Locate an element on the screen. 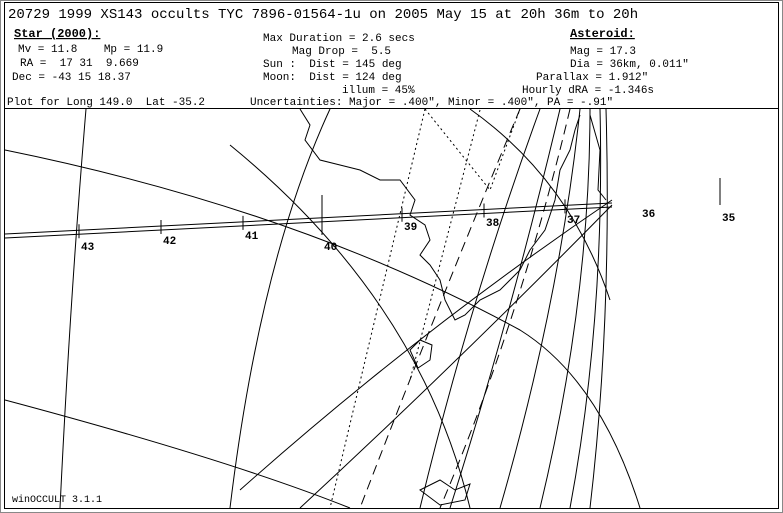 This screenshot has width=783, height=513. star-dec: Dec = -43 15 18.37 is located at coordinates (71, 78).